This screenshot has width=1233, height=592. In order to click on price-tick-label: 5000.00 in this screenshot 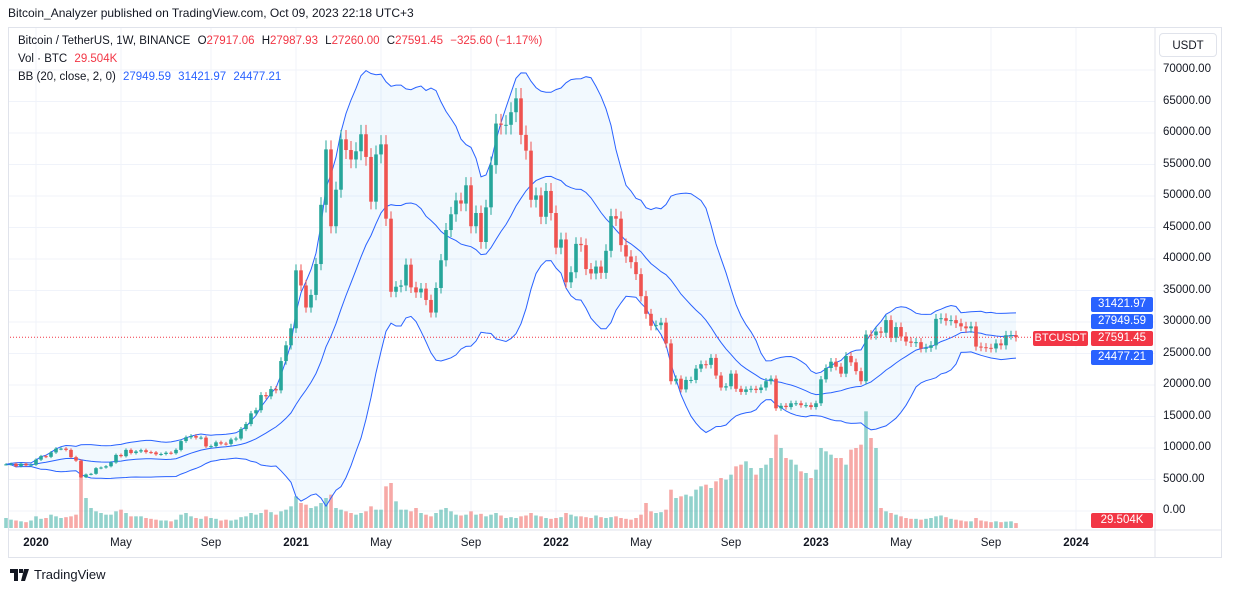, I will do `click(1184, 478)`.